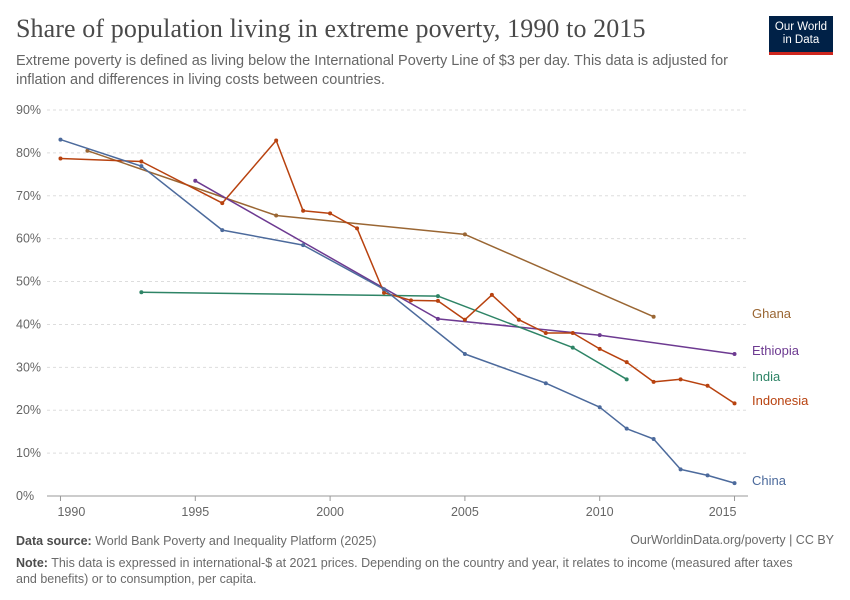  I want to click on series-label-ghana: Ghana, so click(772, 313).